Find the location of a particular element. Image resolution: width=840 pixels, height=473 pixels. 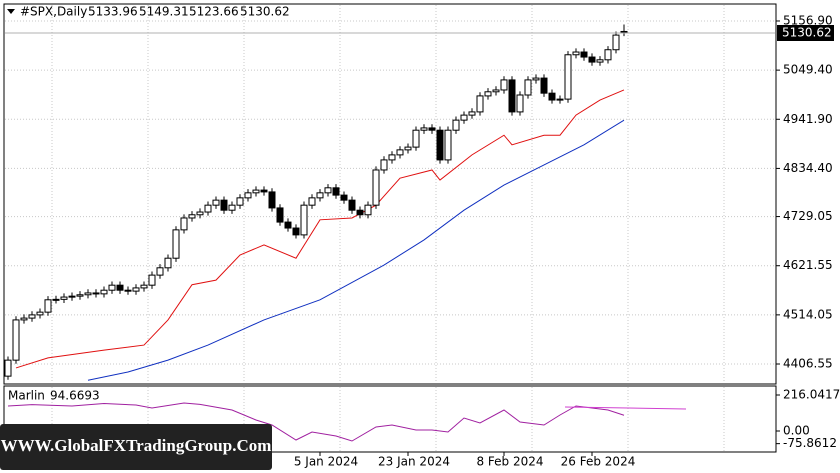

price-label-box is located at coordinates (805, 32).